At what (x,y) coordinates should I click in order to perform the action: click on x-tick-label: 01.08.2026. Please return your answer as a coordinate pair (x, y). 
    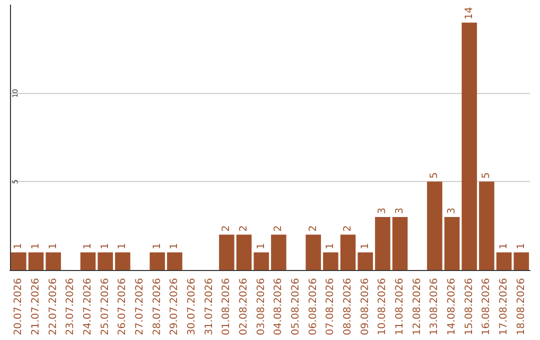
    Looking at the image, I should click on (226, 307).